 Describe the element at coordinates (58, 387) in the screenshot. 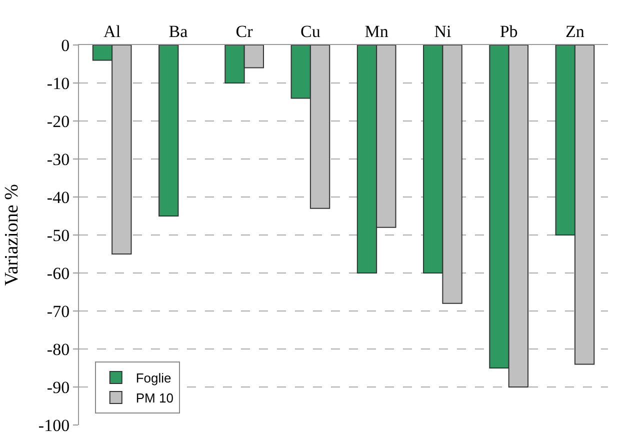

I see `y-tick-label: -90` at that location.